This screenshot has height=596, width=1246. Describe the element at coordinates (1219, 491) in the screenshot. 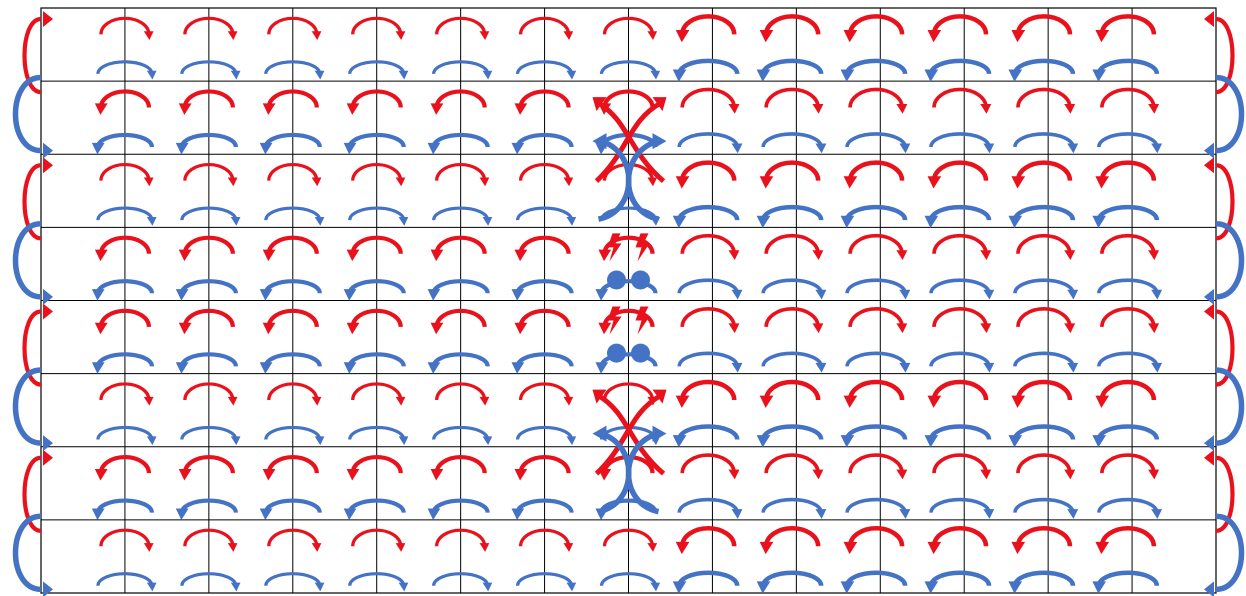

I see `right-edge-loop-red` at that location.